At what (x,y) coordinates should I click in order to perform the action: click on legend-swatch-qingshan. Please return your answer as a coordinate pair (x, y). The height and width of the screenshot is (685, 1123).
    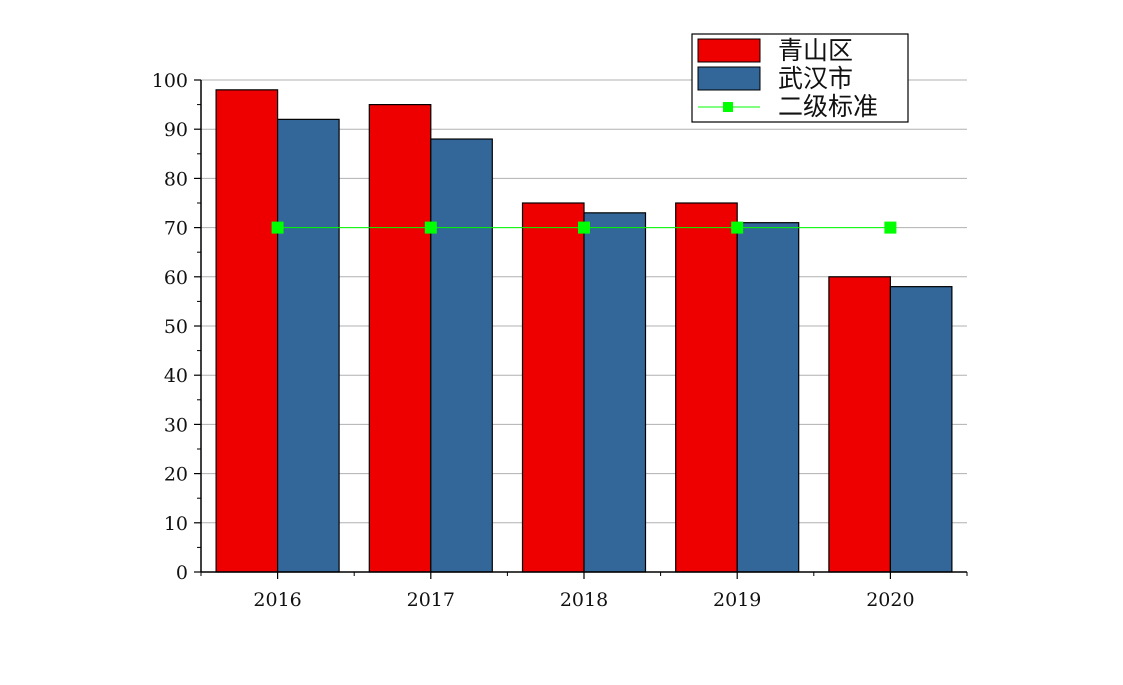
    Looking at the image, I should click on (729, 50).